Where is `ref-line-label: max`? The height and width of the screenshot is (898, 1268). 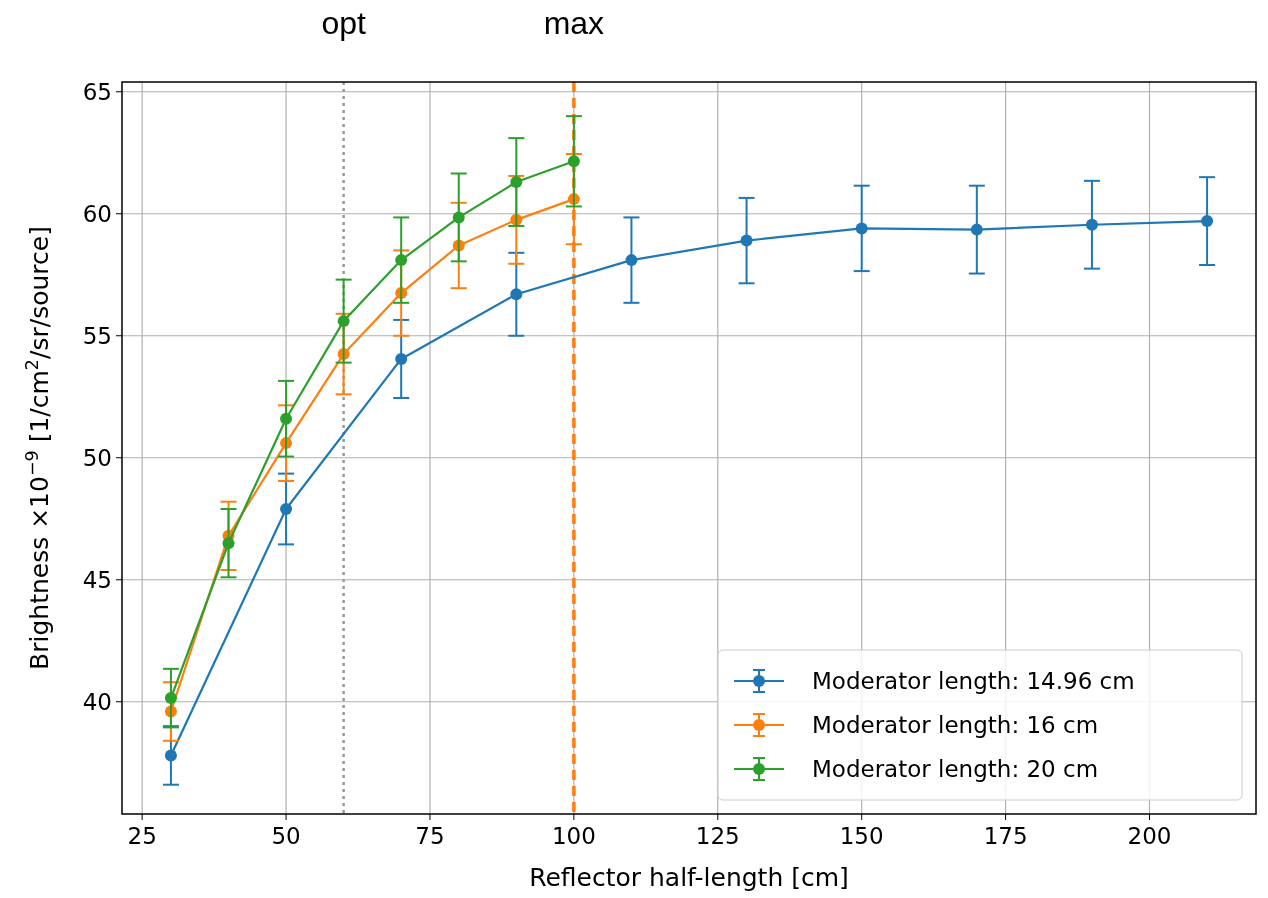 ref-line-label: max is located at coordinates (574, 23).